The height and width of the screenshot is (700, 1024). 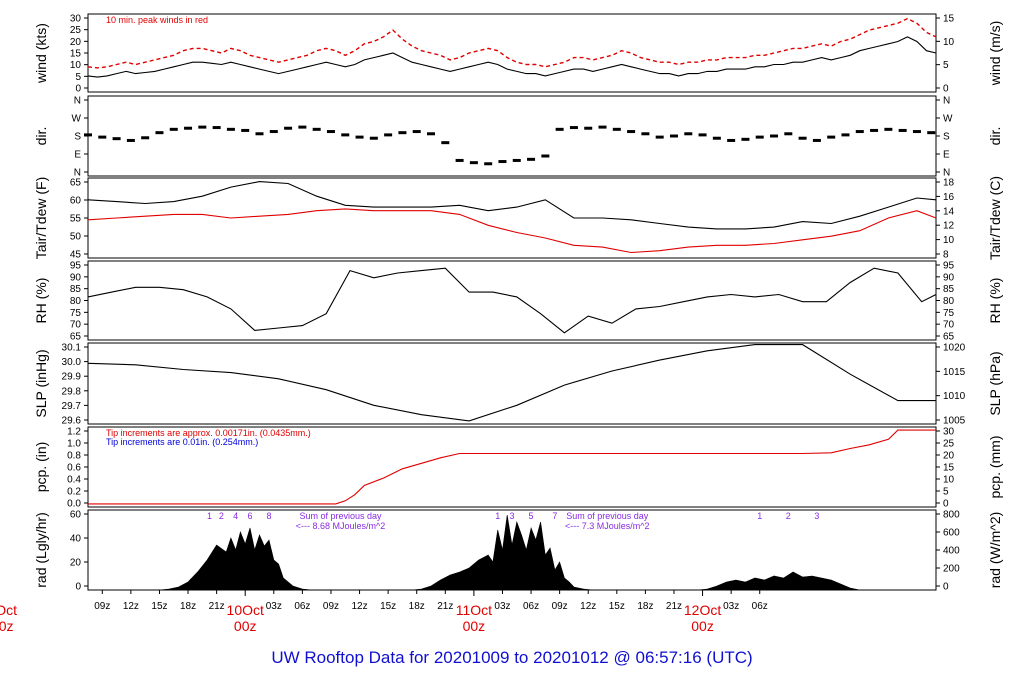 What do you see at coordinates (78, 587) in the screenshot?
I see `tick-label-left-rad: 0` at bounding box center [78, 587].